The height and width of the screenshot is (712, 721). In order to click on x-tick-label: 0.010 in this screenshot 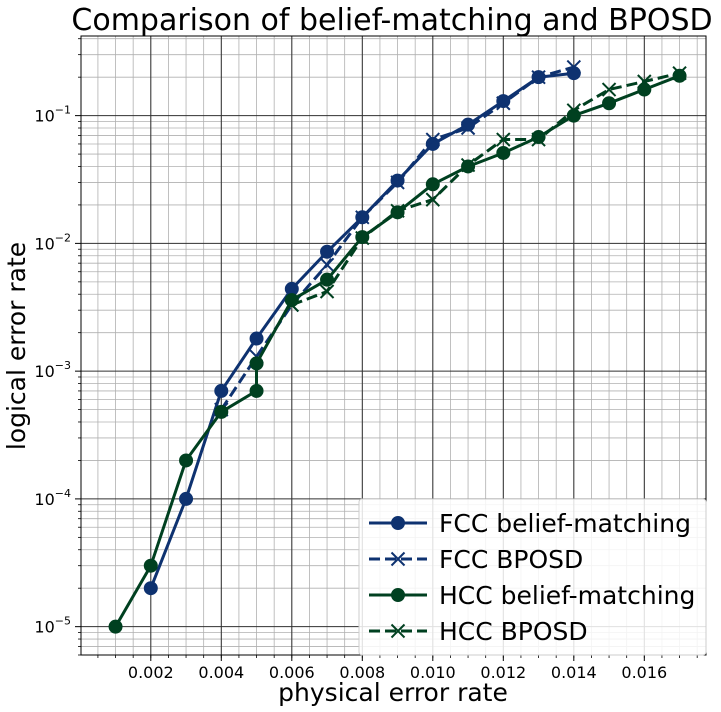, I will do `click(433, 672)`.